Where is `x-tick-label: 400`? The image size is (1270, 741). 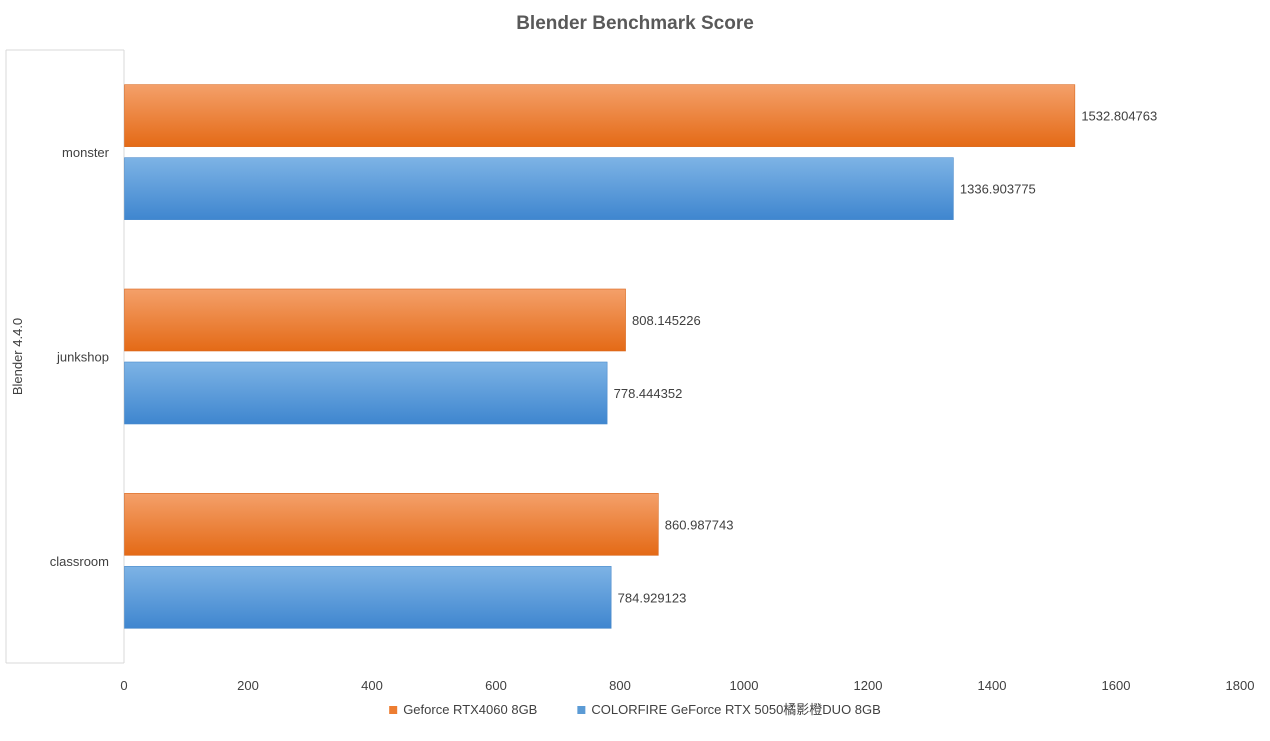 x-tick-label: 400 is located at coordinates (372, 685).